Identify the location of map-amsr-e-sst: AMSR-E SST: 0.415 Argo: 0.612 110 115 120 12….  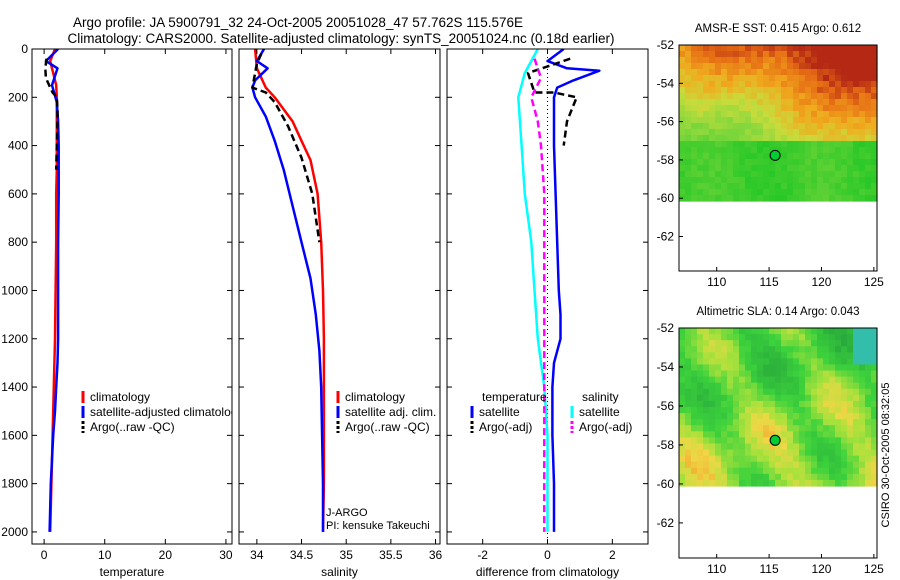
(771, 156).